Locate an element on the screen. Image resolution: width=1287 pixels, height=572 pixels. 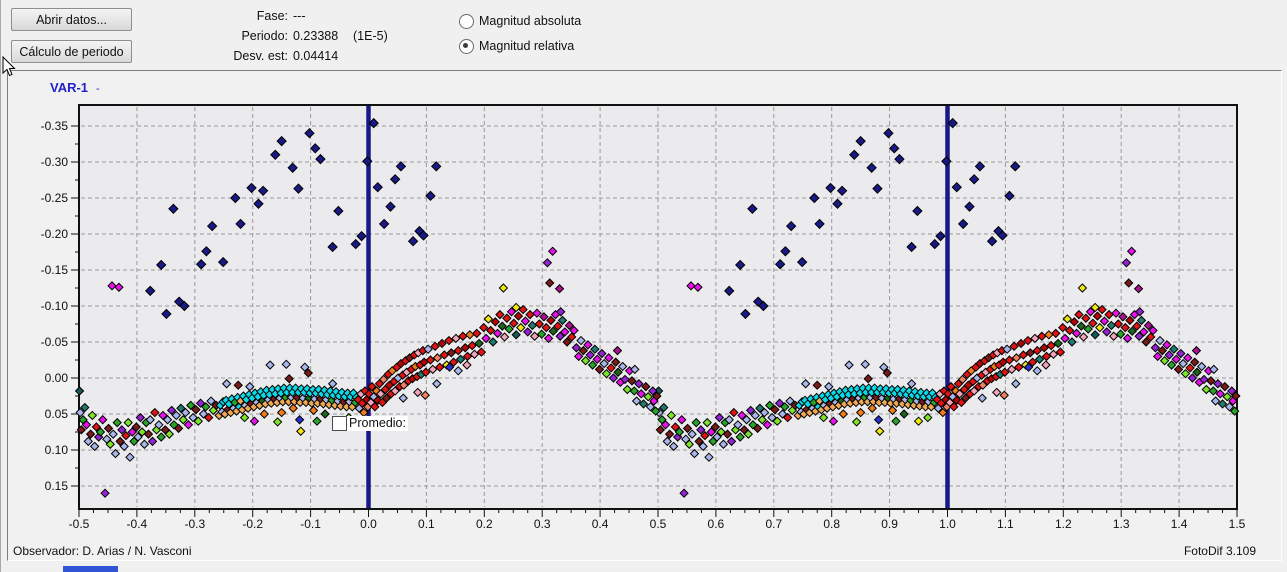
radio-magnitud-absoluta: Magnitud absoluta is located at coordinates (520, 21).